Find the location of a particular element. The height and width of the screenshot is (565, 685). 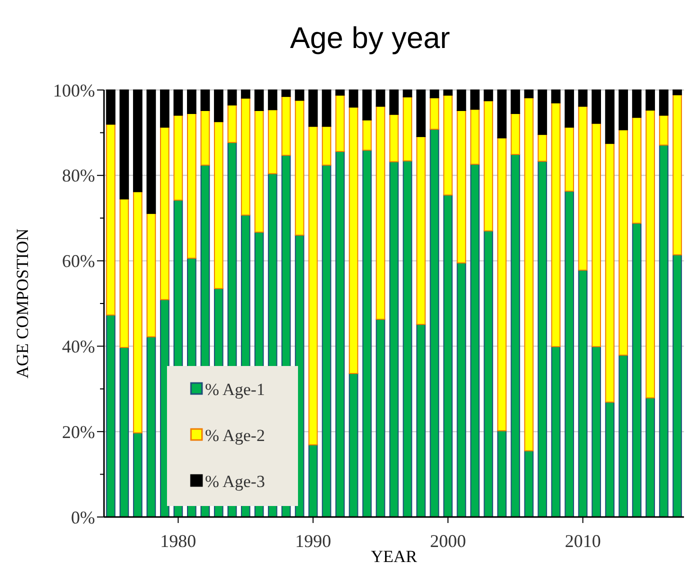

y-axis-title: AGE COMPOSTION is located at coordinates (22, 303).